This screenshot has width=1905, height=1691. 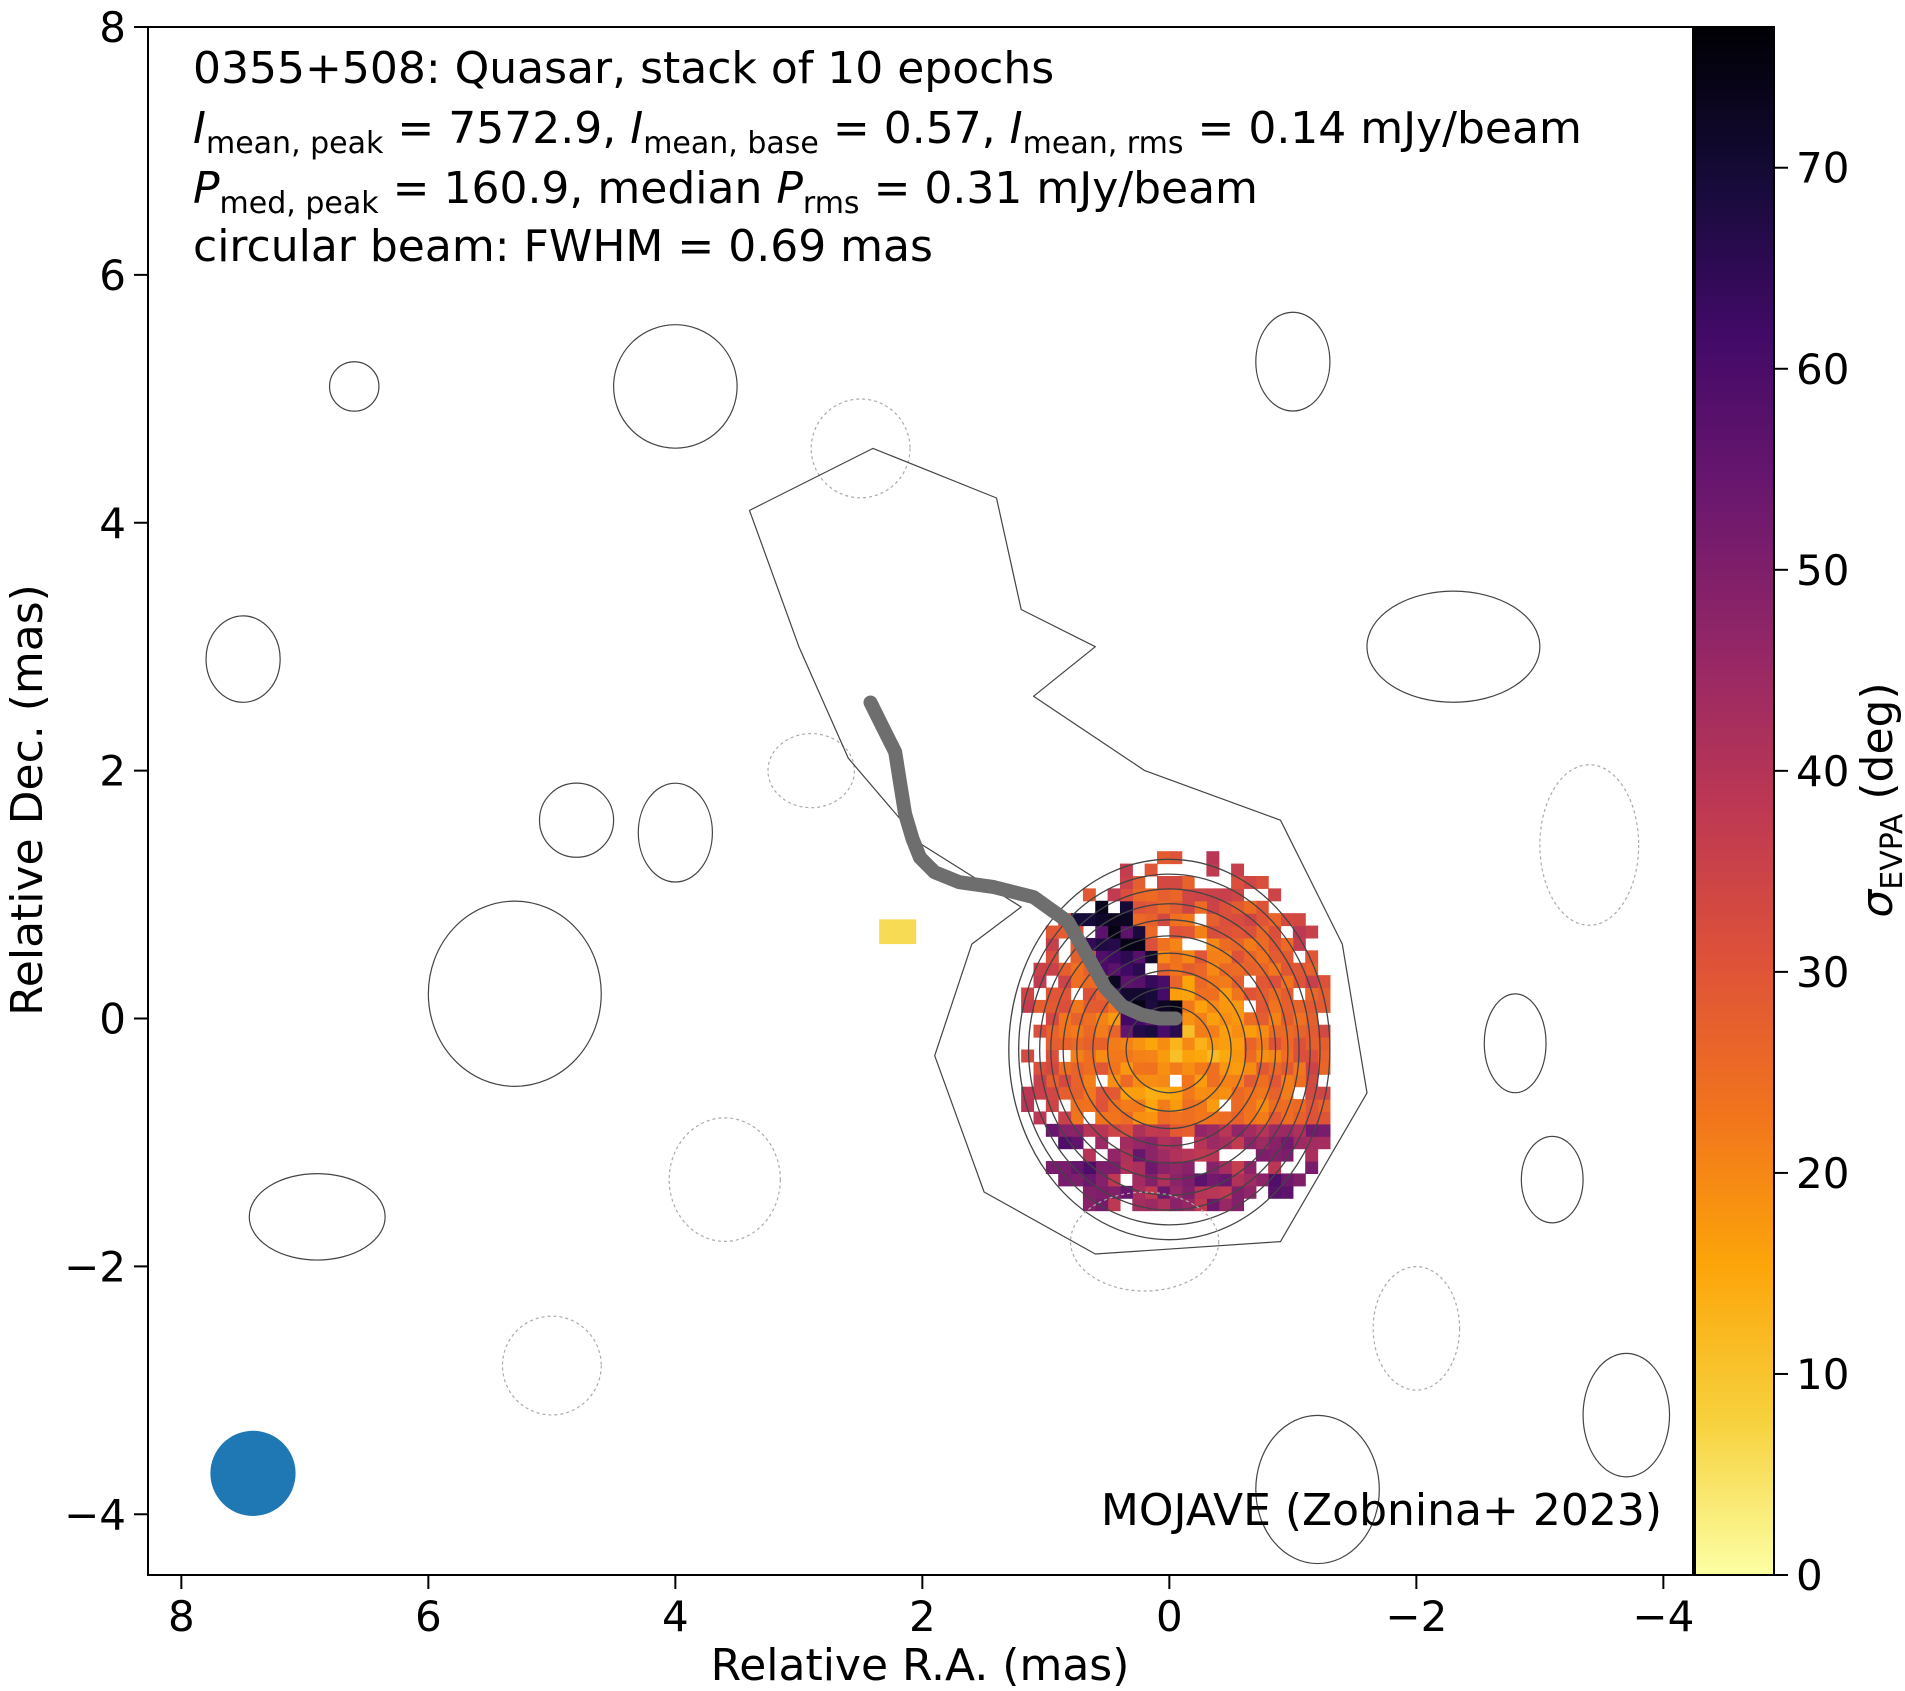 What do you see at coordinates (1381, 1510) in the screenshot?
I see `credit-label: MOJAVE (Zobnina+ 2023)` at bounding box center [1381, 1510].